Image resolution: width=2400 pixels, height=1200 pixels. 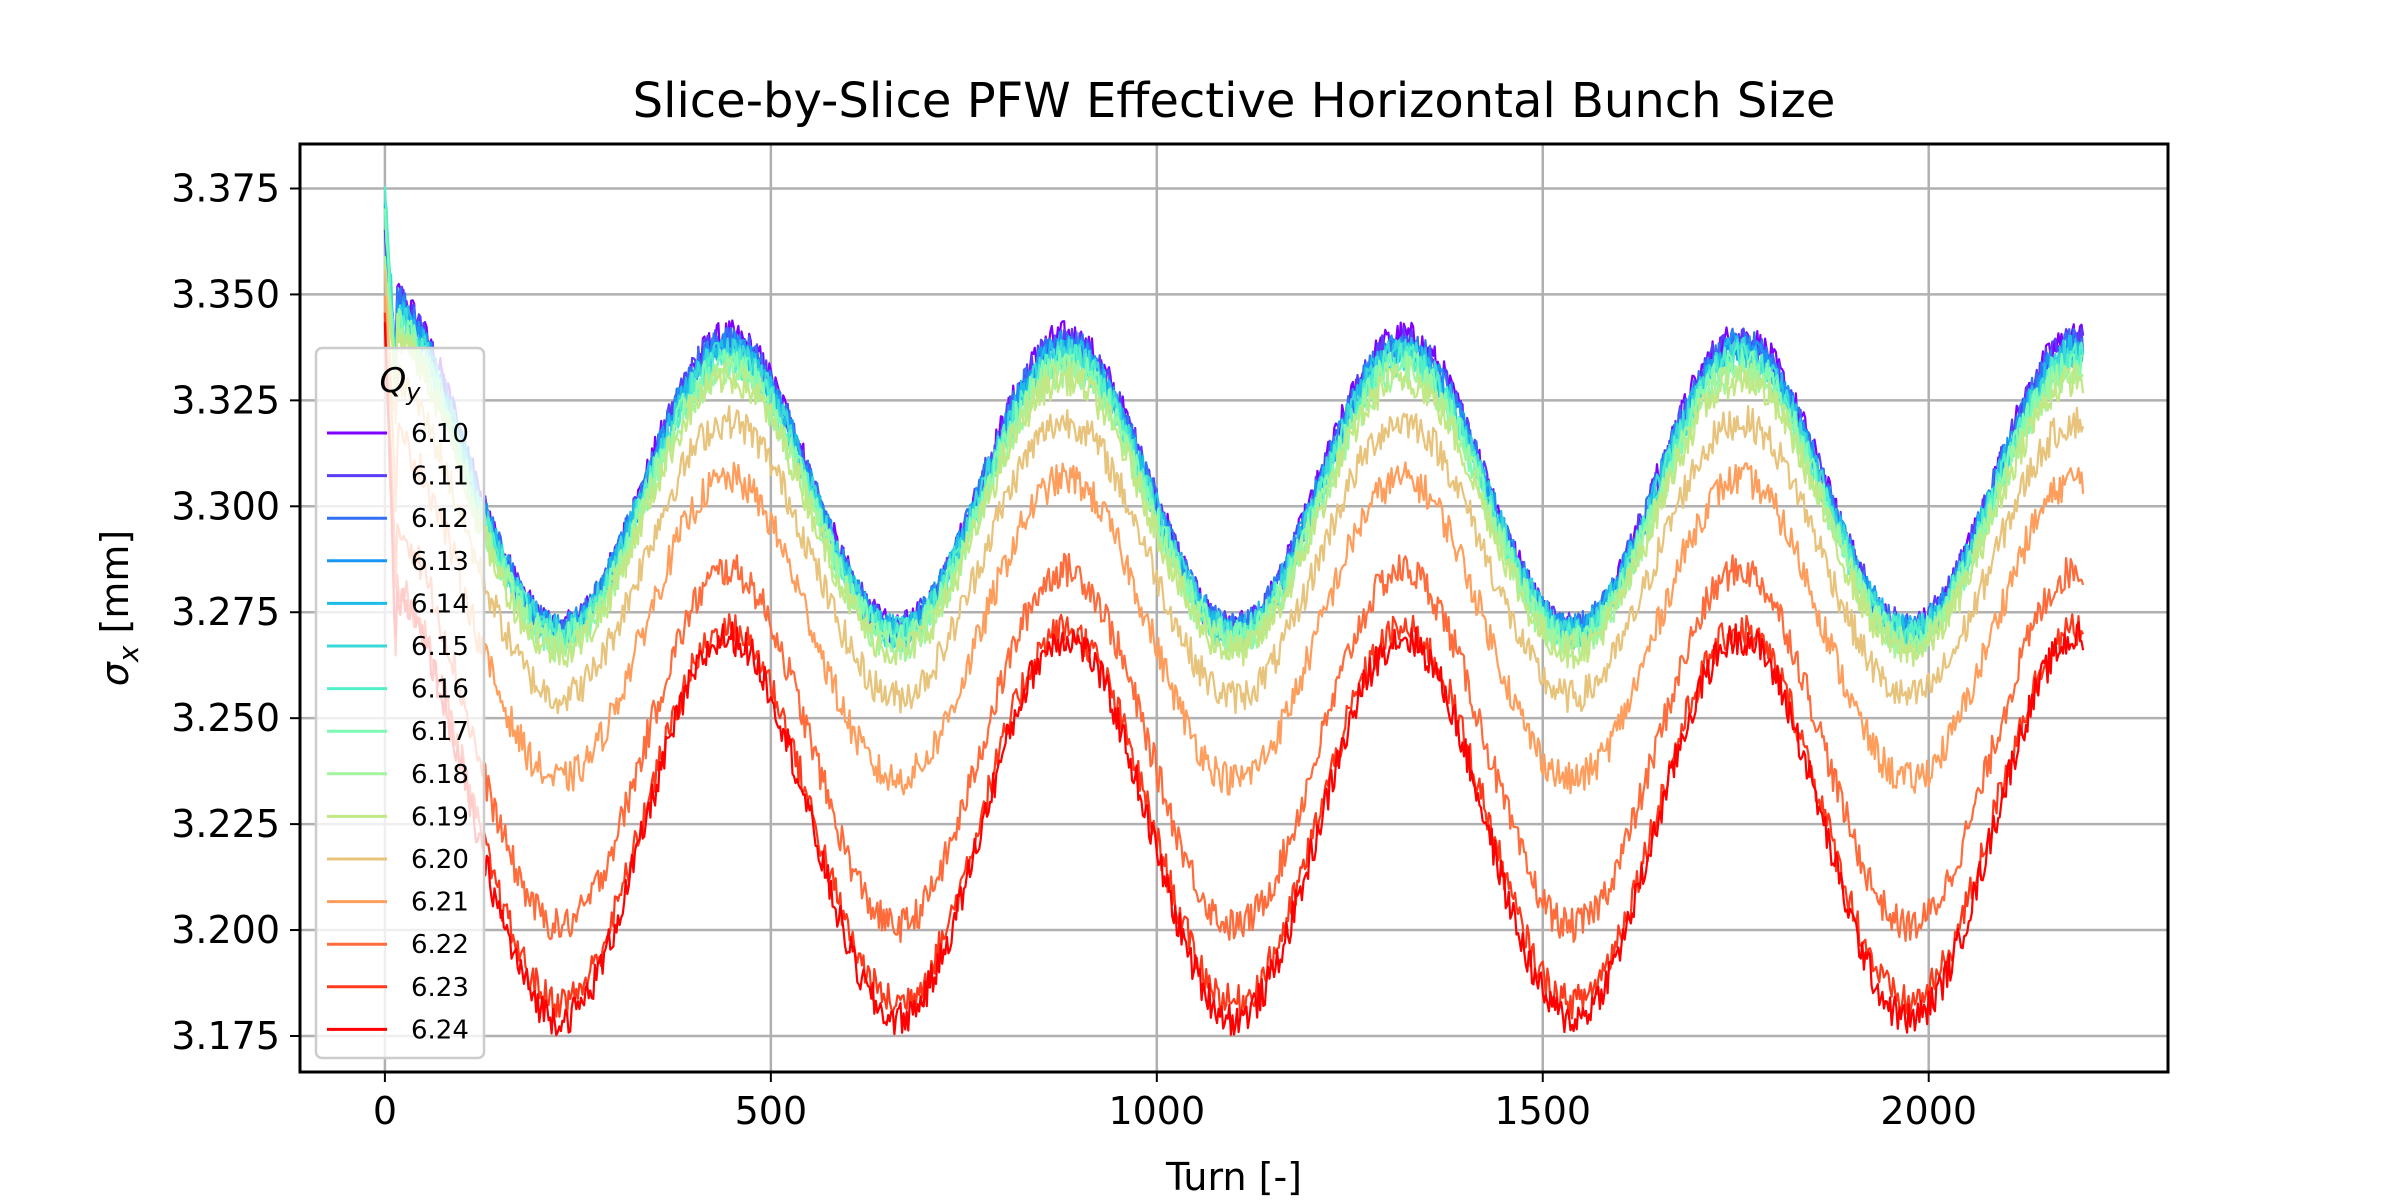 What do you see at coordinates (440, 860) in the screenshot?
I see `legend-label: 6.20` at bounding box center [440, 860].